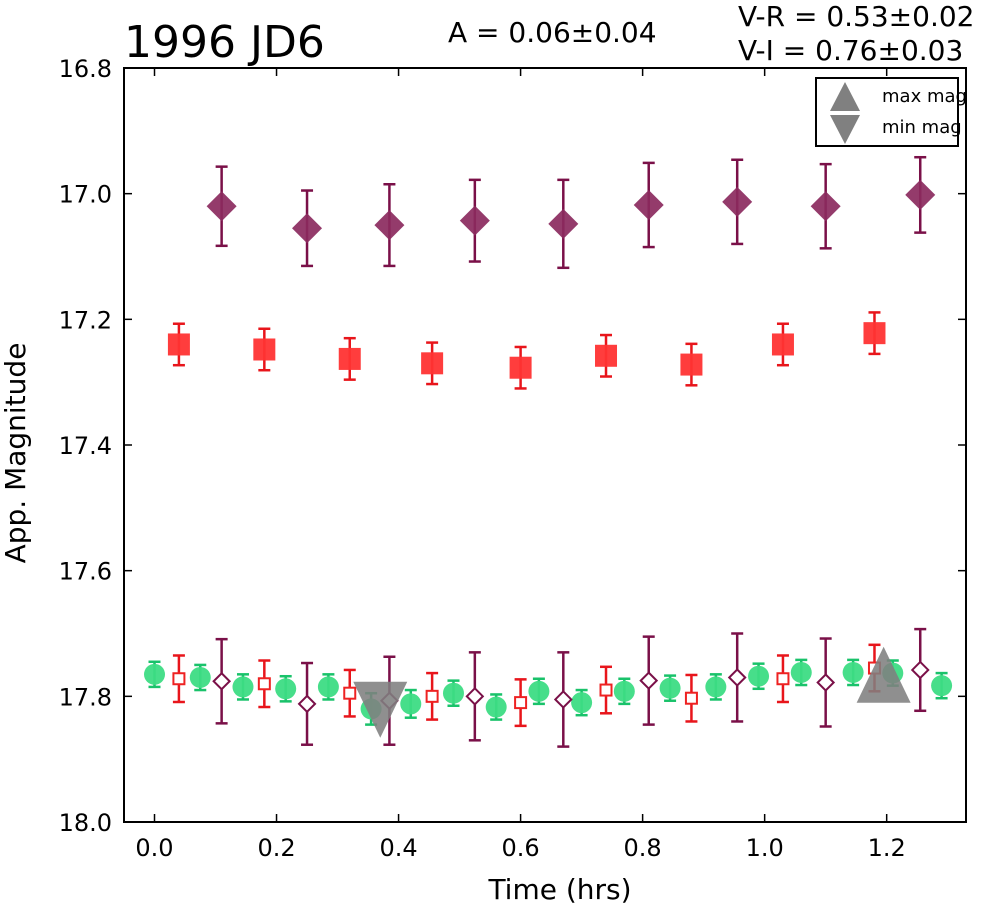 This screenshot has width=1001, height=904. Describe the element at coordinates (559, 888) in the screenshot. I see `x-axis-label: Time (hrs)` at that location.